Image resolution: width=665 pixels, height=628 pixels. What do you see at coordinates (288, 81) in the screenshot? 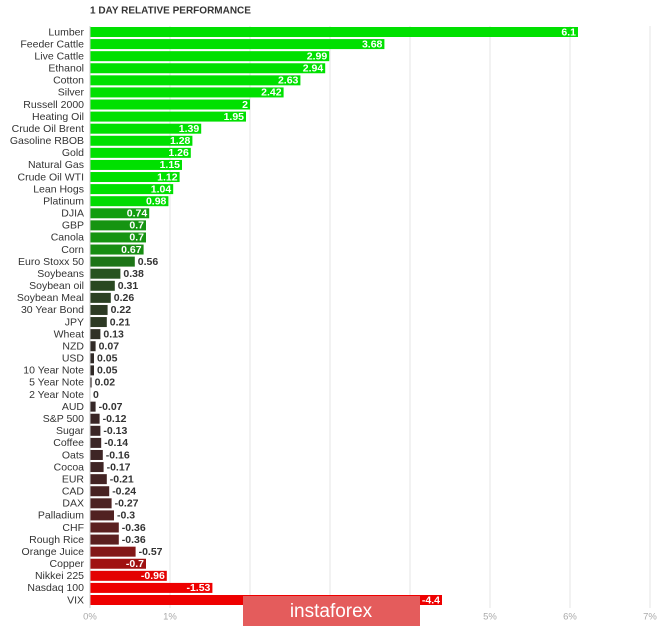
I see `value-label: 2.63` at bounding box center [288, 81].